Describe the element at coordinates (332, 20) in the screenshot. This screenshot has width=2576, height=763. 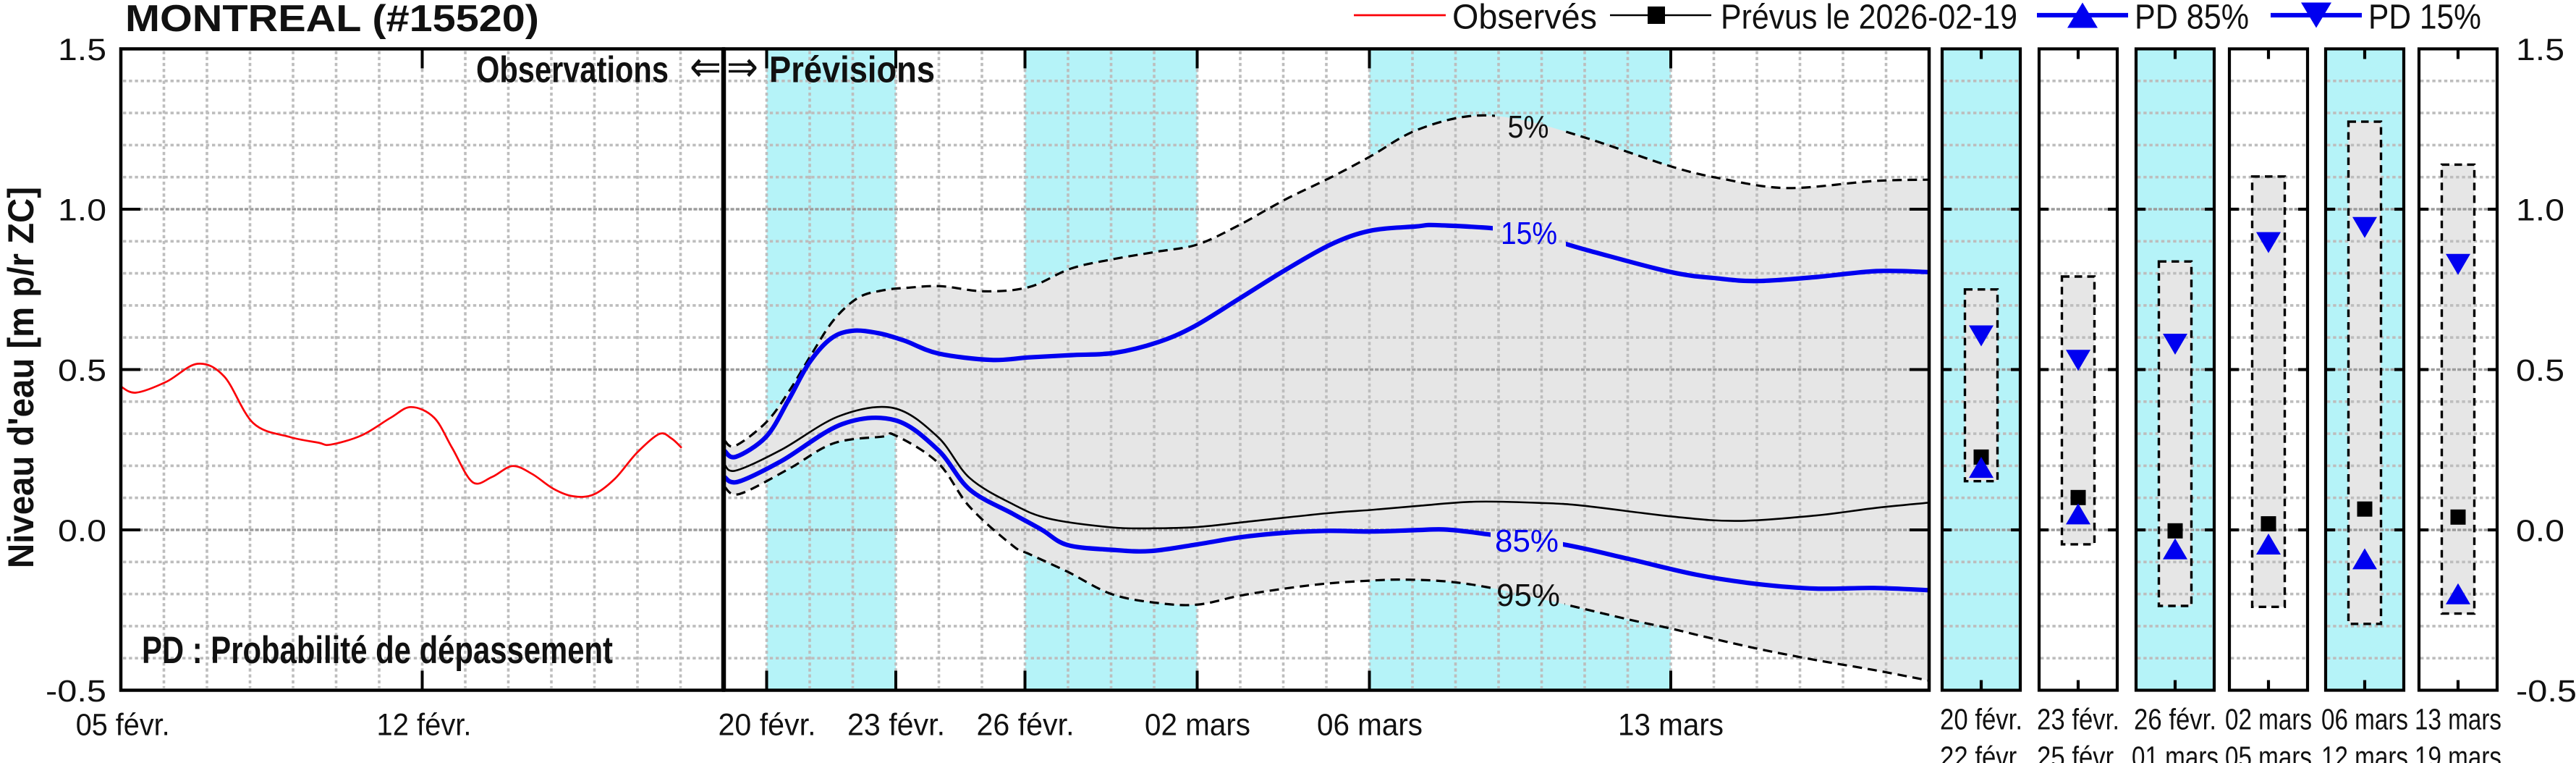
I see `svg-text: MONTREAL (#15520)` at that location.